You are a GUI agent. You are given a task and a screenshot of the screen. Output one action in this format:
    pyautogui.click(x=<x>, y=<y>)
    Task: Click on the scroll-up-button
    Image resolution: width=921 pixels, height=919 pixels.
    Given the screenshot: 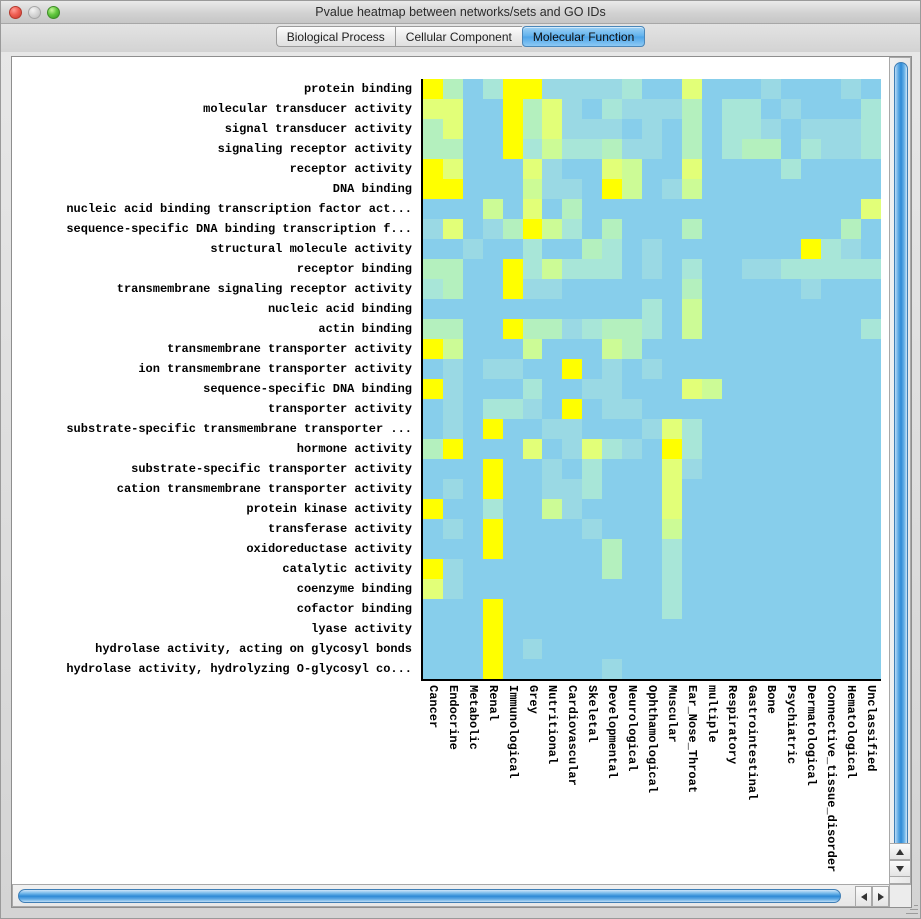 What is the action you would take?
    pyautogui.click(x=900, y=851)
    